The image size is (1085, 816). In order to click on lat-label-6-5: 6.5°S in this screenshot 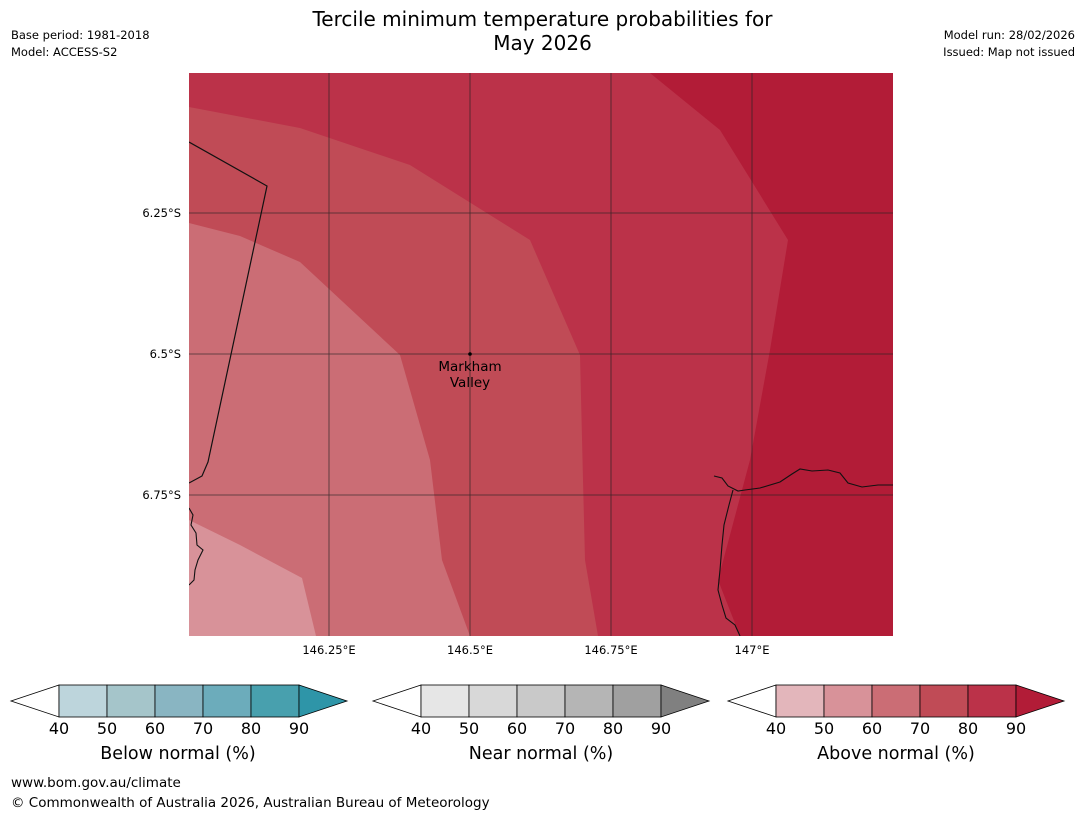, I will do `click(165, 354)`.